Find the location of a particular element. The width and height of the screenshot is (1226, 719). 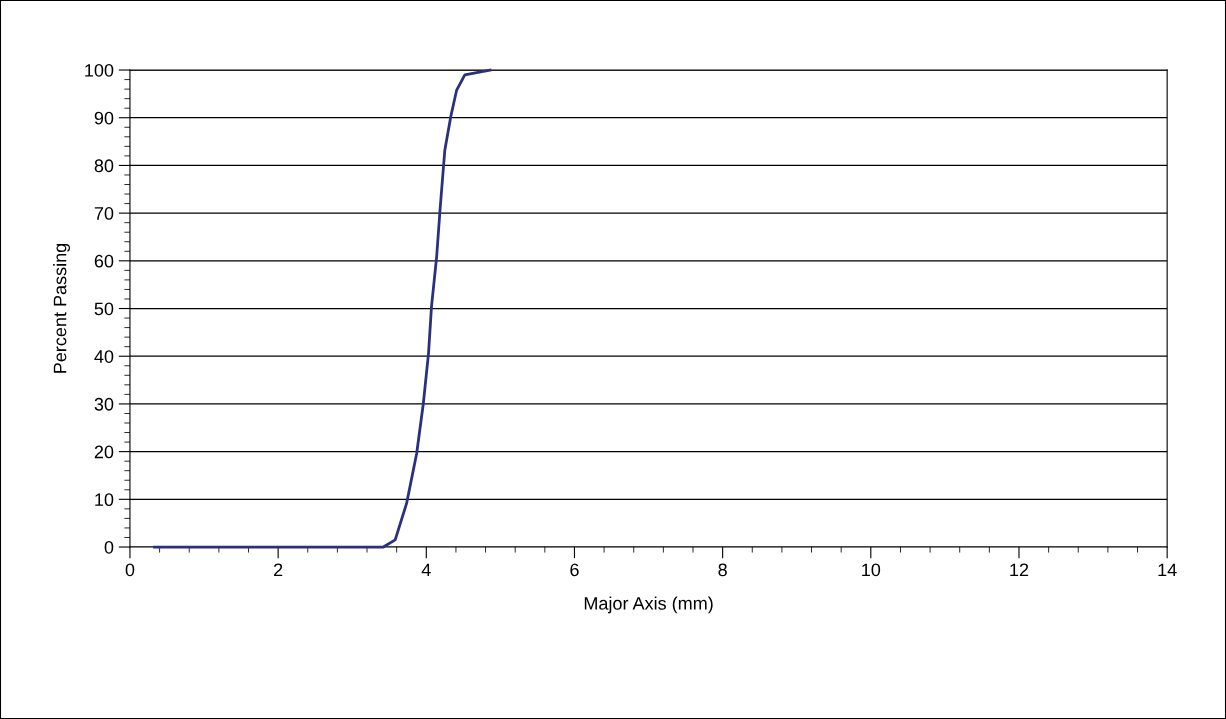

y-tick-label: 0 is located at coordinates (109, 547).